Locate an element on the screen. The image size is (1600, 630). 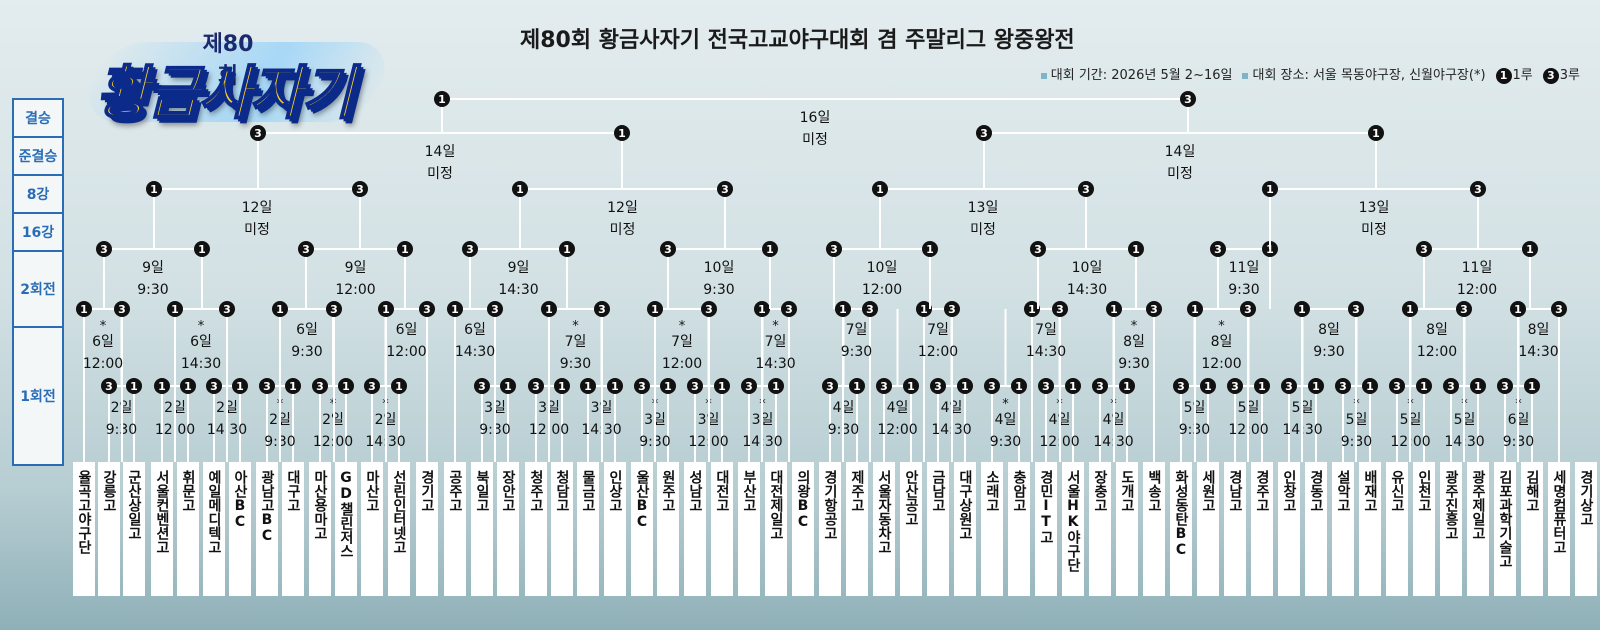
team-name: 대전고 is located at coordinates (722, 529).